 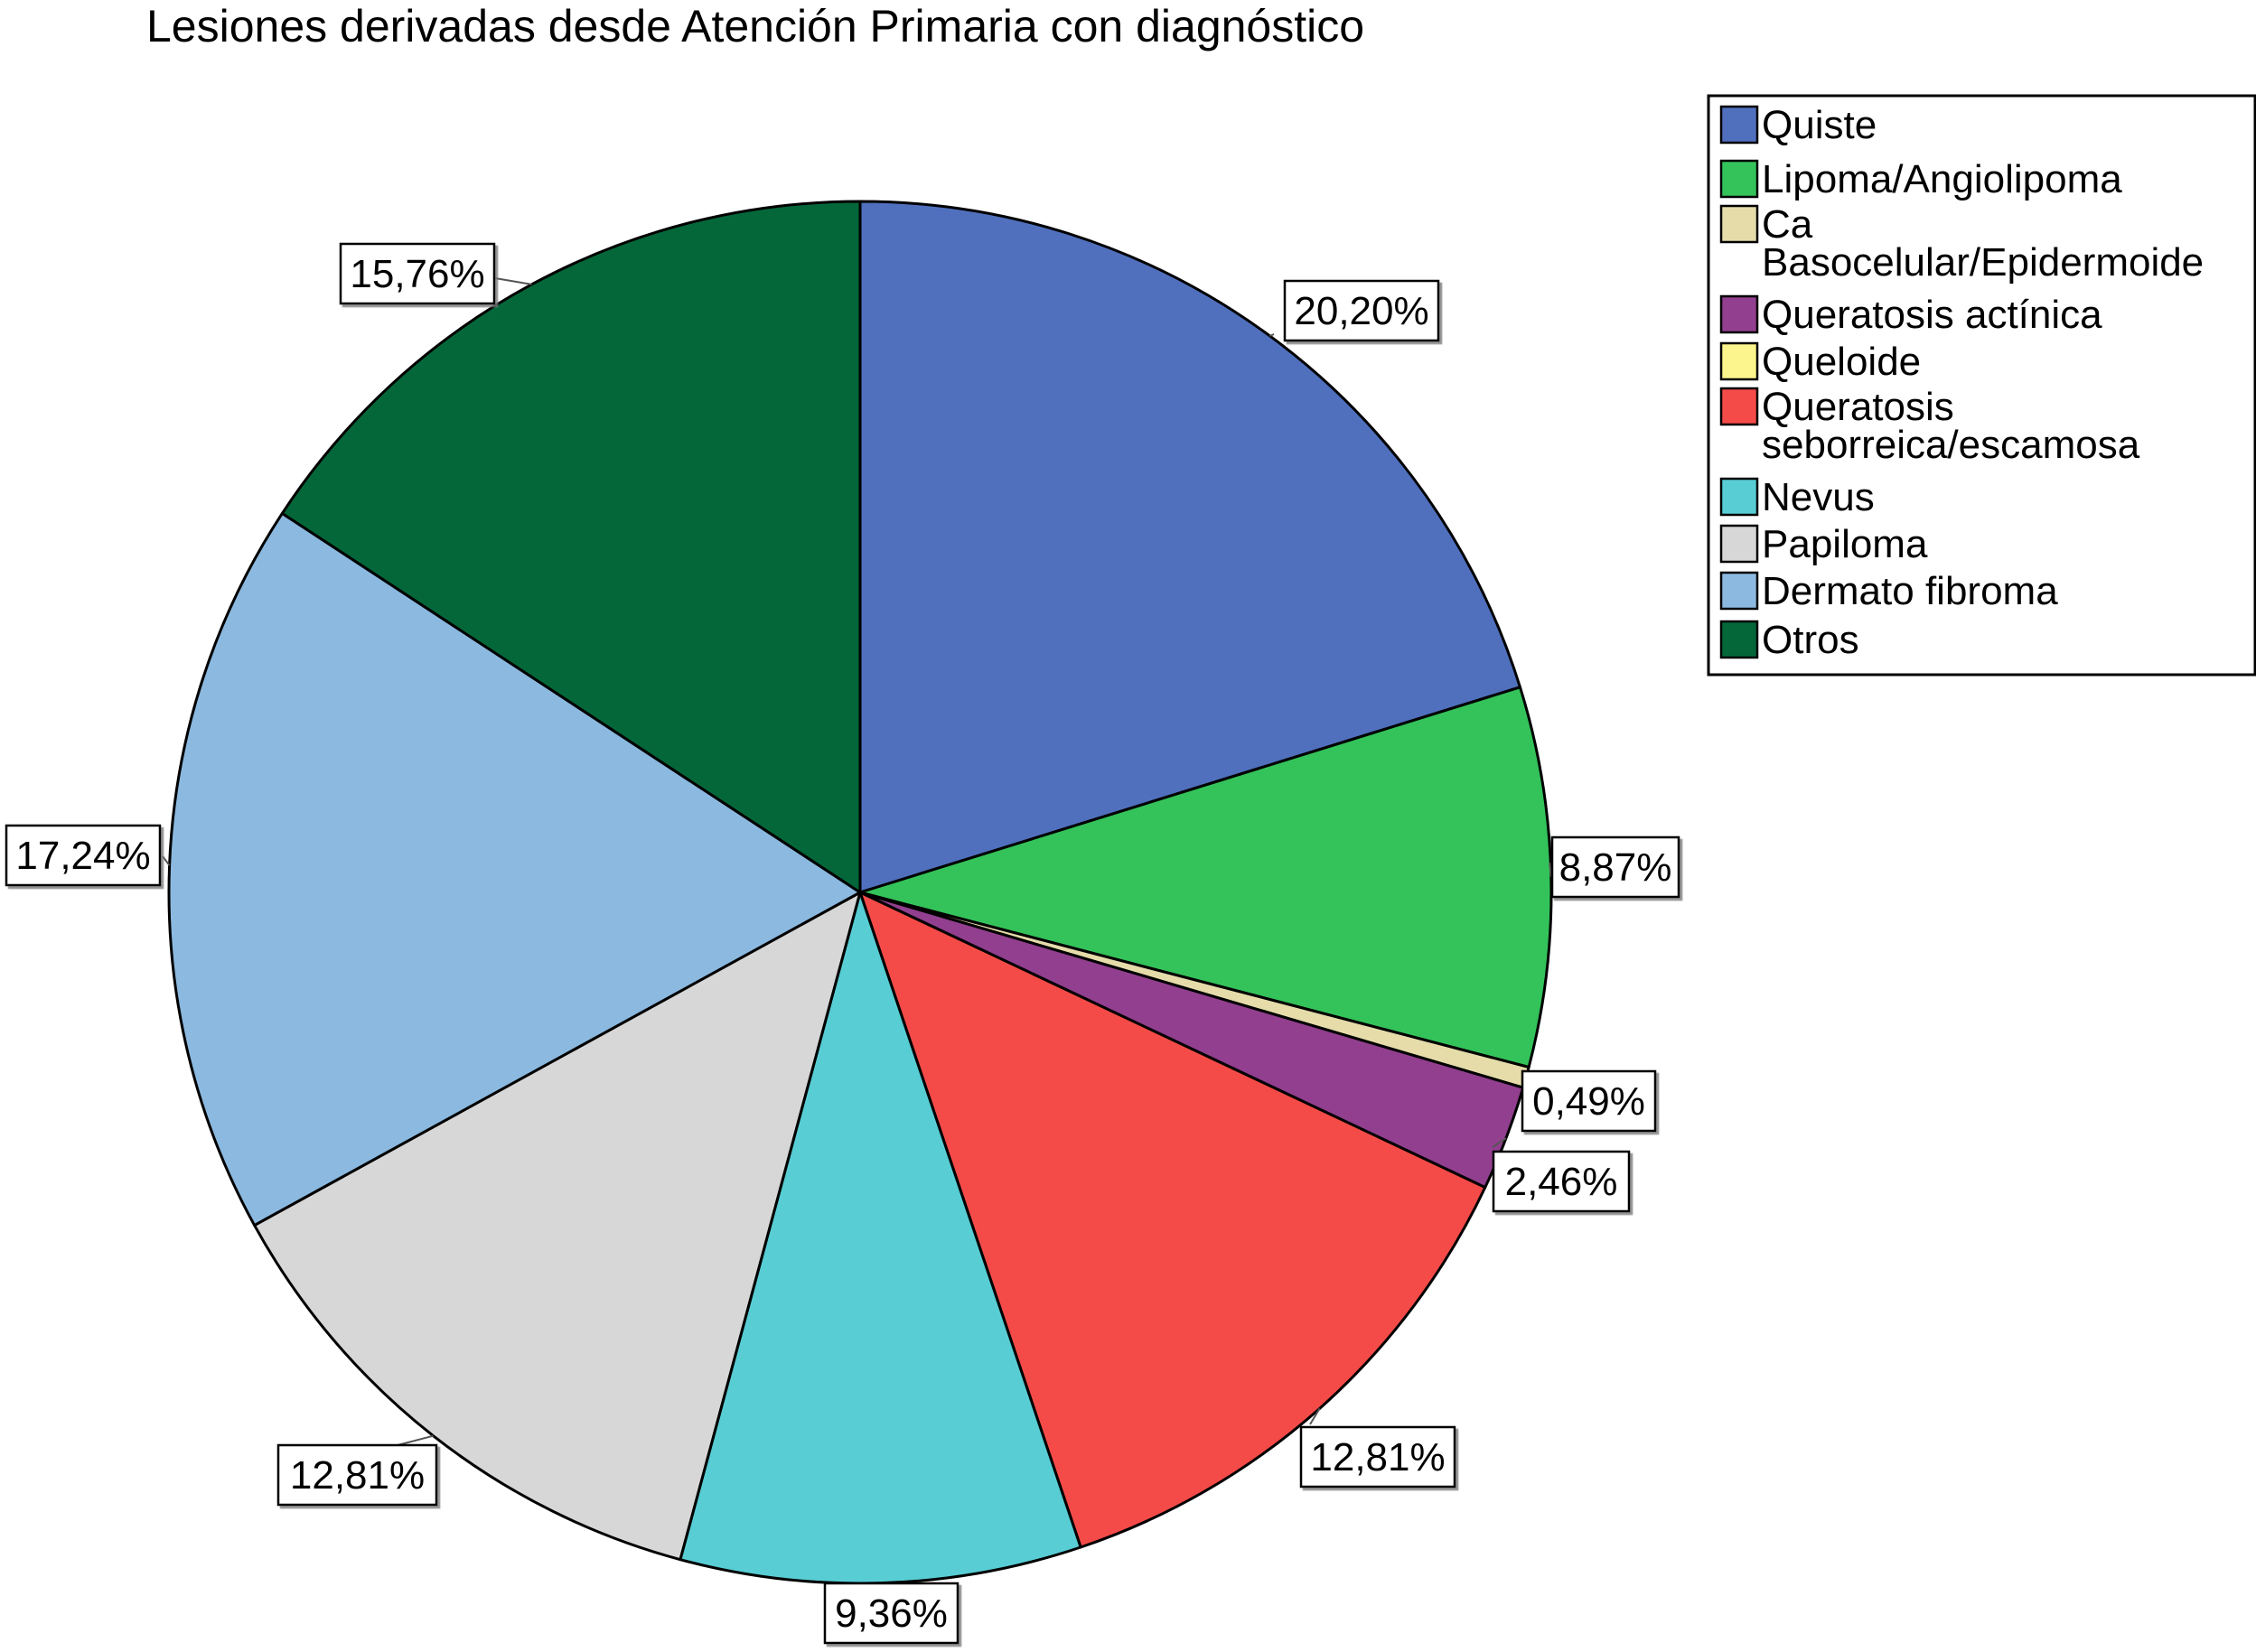 What do you see at coordinates (1810, 640) in the screenshot?
I see `legend-label: Otros` at bounding box center [1810, 640].